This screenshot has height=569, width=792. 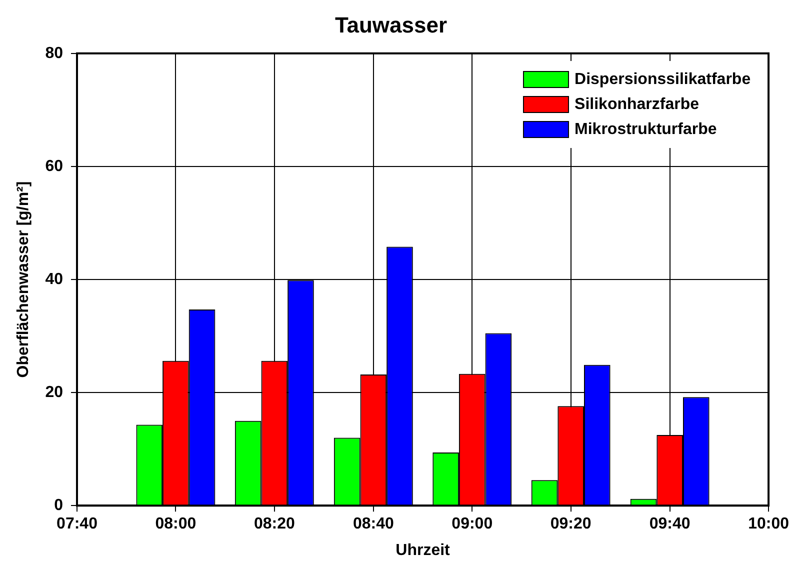 I want to click on x-tick-label: 09:00, so click(x=472, y=524).